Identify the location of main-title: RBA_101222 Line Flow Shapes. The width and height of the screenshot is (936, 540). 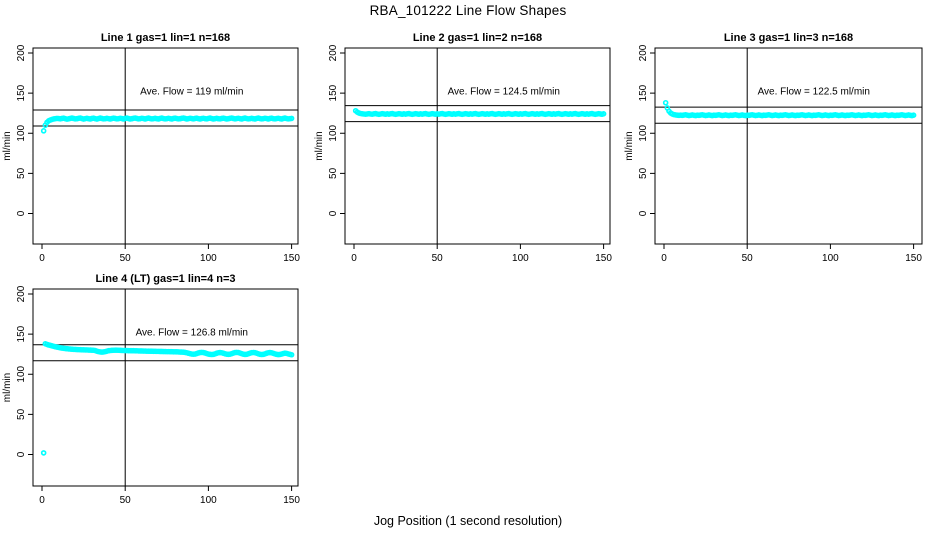
(468, 10).